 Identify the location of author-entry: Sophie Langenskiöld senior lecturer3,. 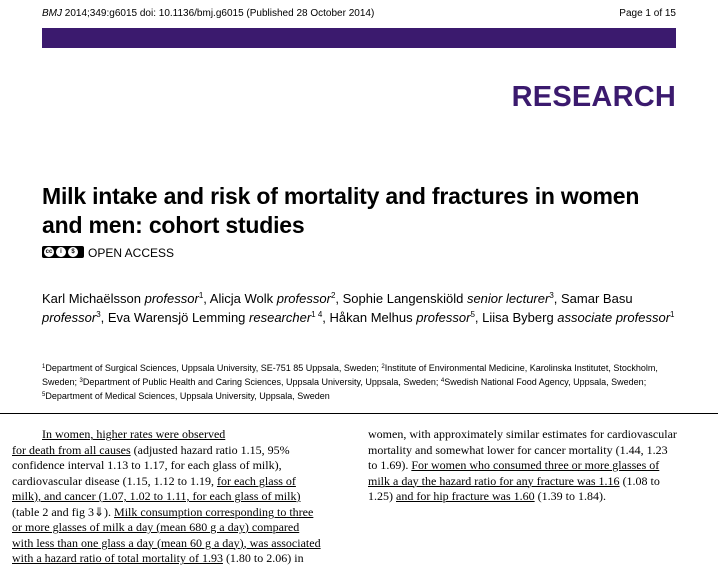
(452, 298).